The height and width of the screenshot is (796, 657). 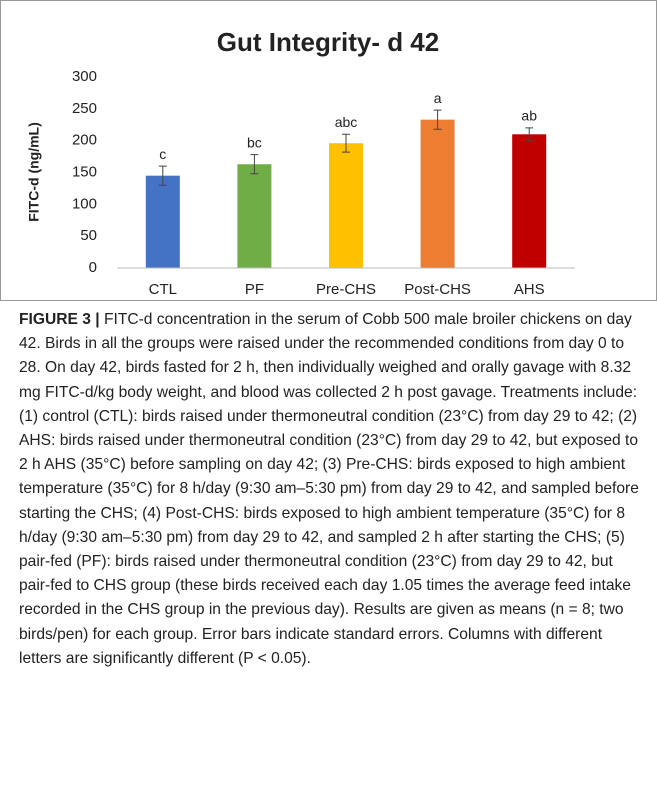 I want to click on y-tick-label: 200, so click(x=84, y=140).